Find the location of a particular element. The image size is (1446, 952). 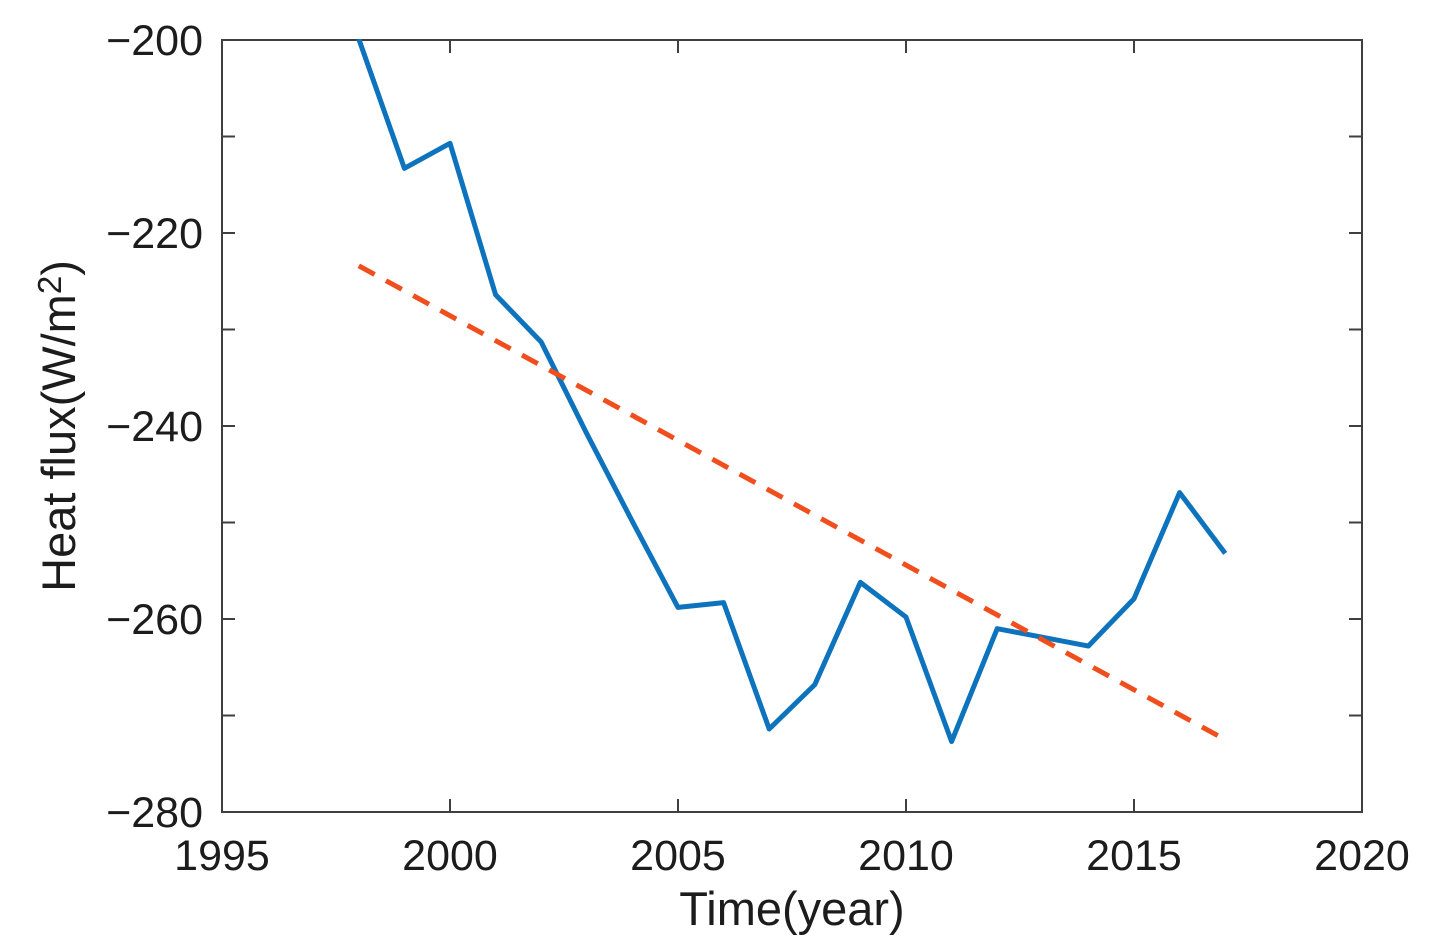

y-tick-label: −240 is located at coordinates (154, 427).